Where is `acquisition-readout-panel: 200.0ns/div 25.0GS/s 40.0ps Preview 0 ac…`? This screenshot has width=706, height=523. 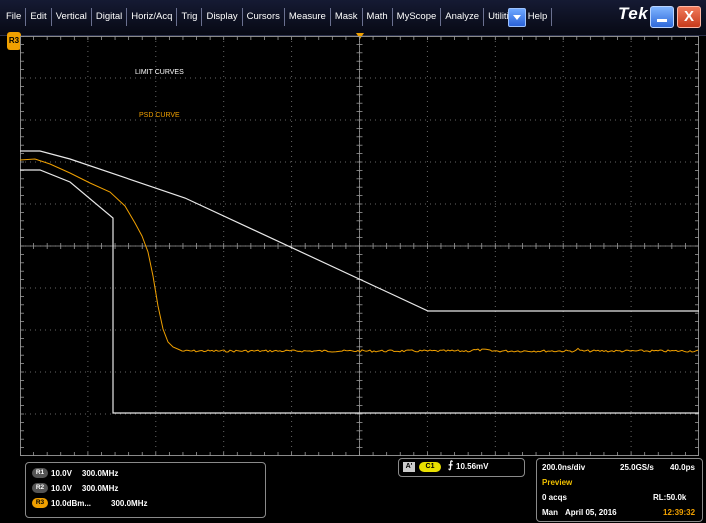 acquisition-readout-panel: 200.0ns/div 25.0GS/s 40.0ps Preview 0 ac… is located at coordinates (619, 490).